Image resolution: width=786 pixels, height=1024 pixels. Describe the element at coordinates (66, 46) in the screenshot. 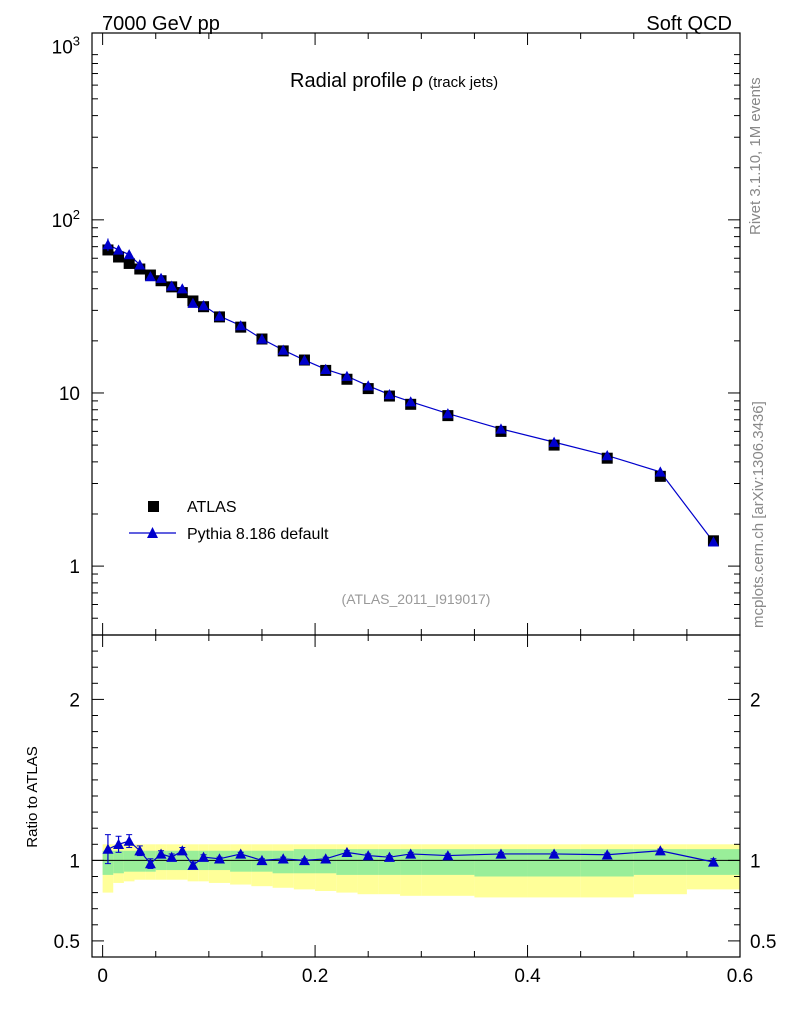

I see `main-ytick-label: 10³` at that location.